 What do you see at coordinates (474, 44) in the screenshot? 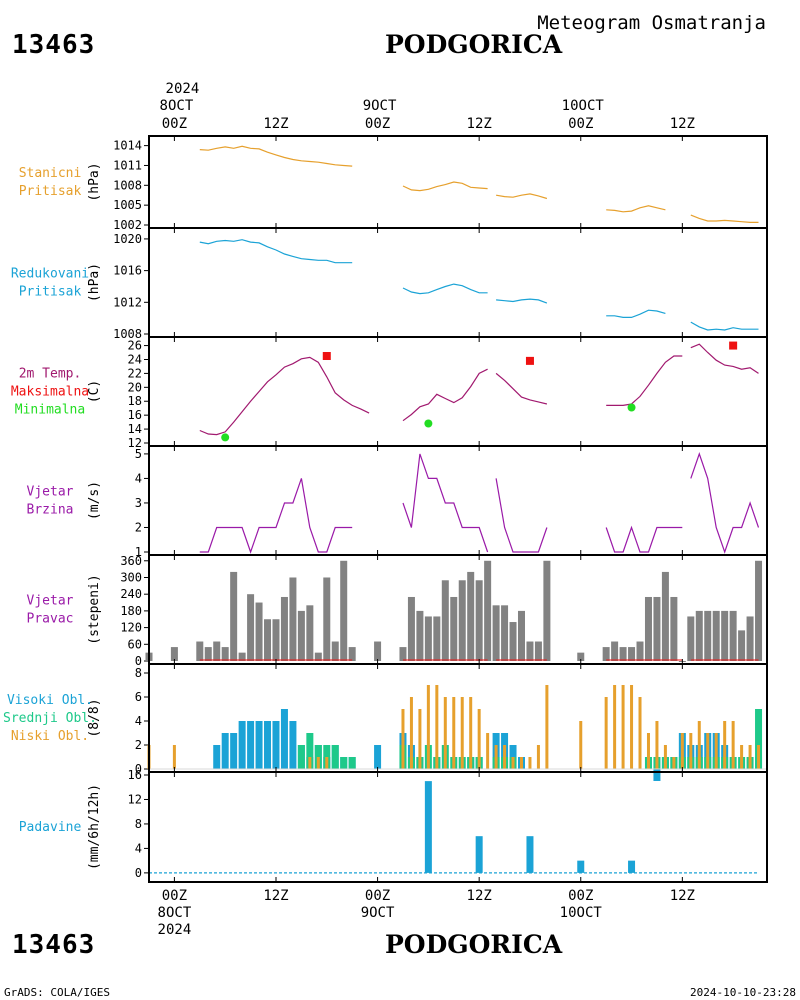
I see `station-name-top: PODGORICA` at bounding box center [474, 44].